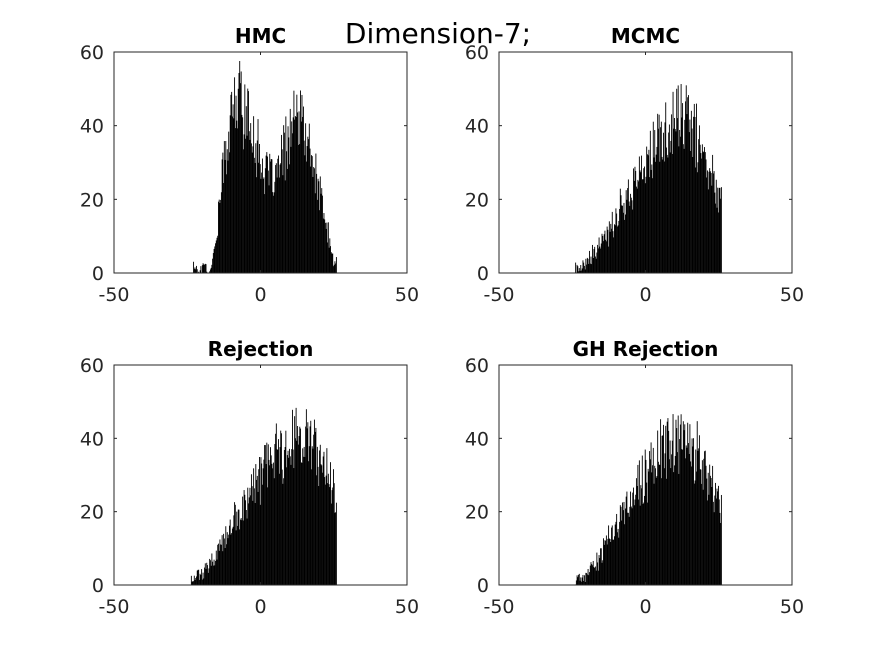 The height and width of the screenshot is (661, 875). What do you see at coordinates (265, 167) in the screenshot?
I see `bars-hmc` at bounding box center [265, 167].